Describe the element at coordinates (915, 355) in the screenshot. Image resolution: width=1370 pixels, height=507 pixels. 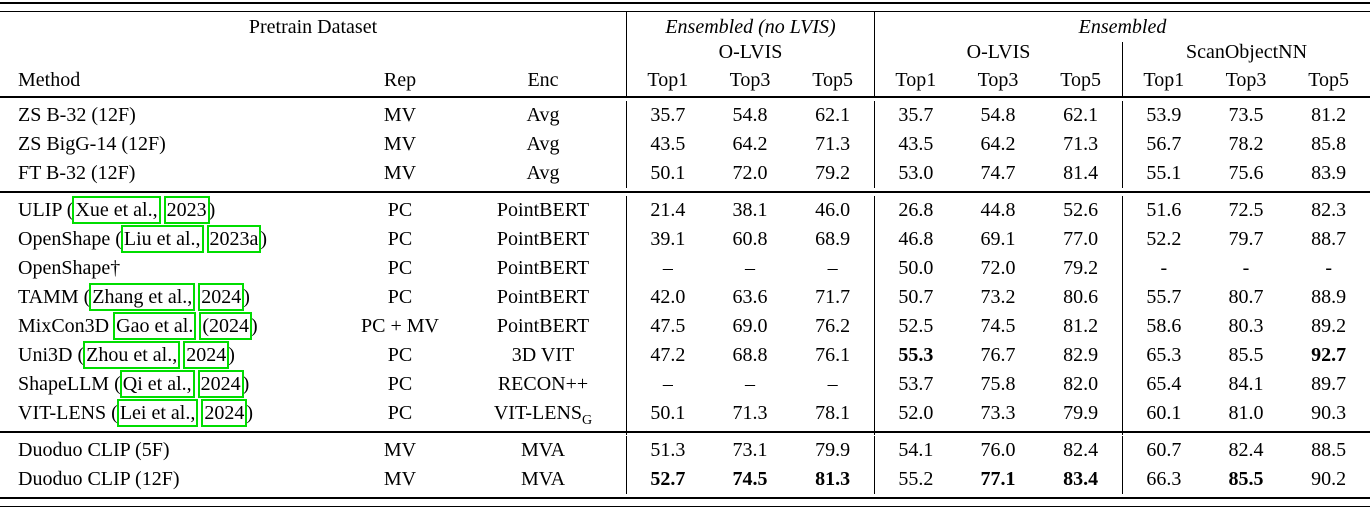
I see `value-cell: 55.3` at that location.